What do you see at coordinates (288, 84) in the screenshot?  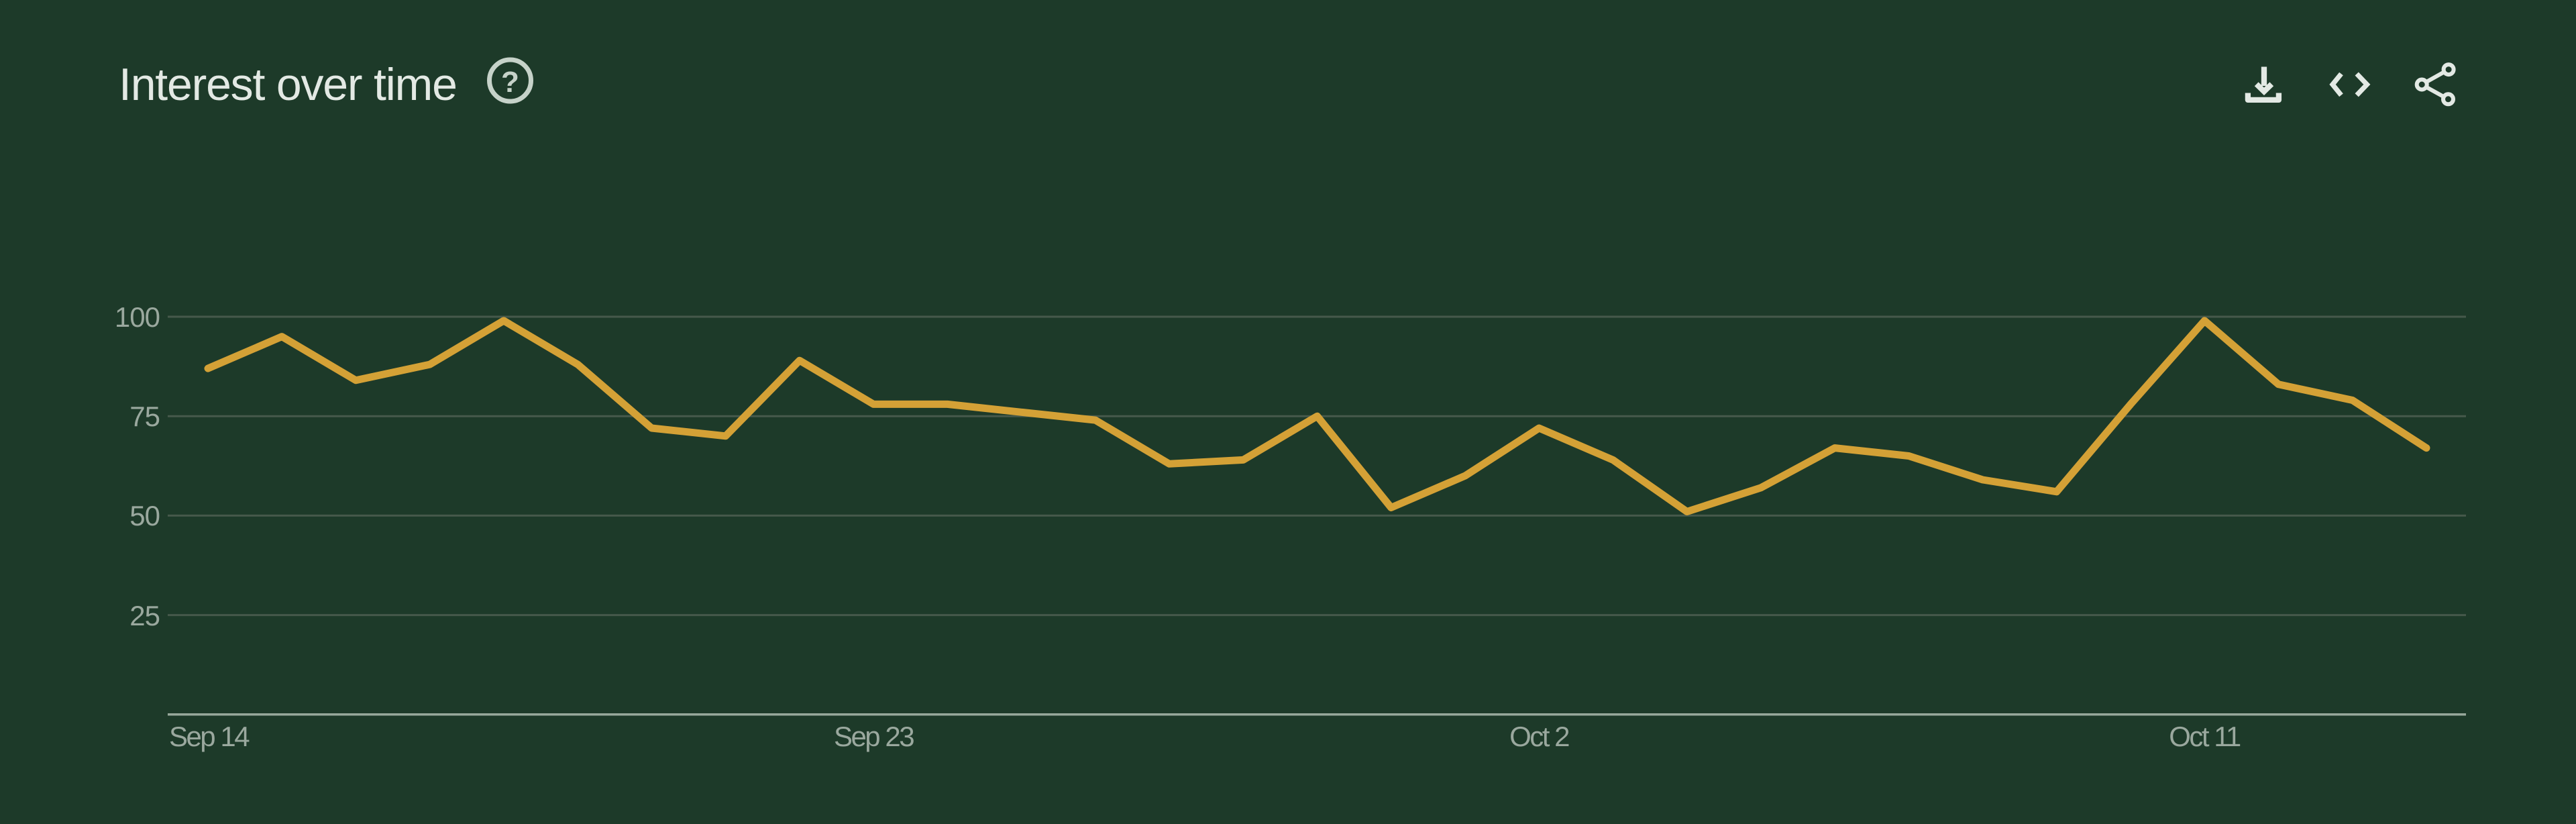 I see `svg-text: Interest over time` at bounding box center [288, 84].